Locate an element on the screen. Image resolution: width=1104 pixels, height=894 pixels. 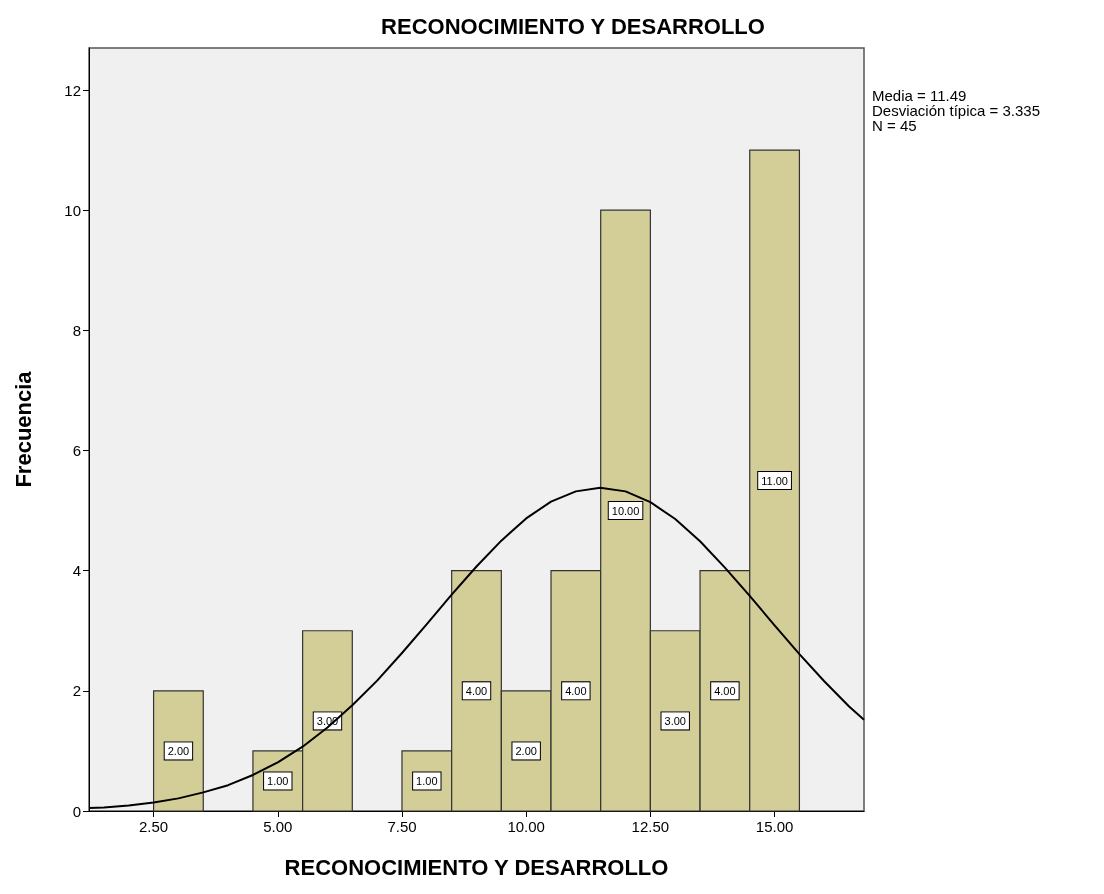
x-tick-label: 10.00 is located at coordinates (526, 826).